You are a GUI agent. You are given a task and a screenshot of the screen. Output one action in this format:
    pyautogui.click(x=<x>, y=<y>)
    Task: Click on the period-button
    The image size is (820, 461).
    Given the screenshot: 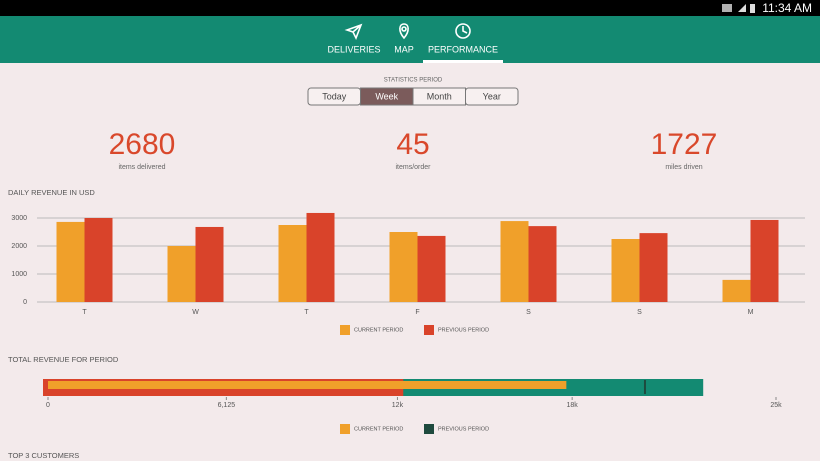 What is the action you would take?
    pyautogui.click(x=492, y=96)
    